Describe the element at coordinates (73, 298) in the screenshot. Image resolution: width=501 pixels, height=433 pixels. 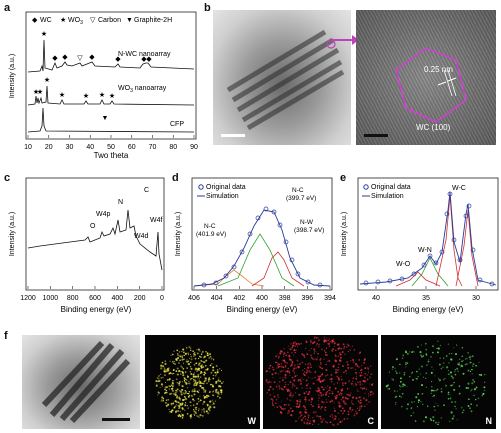
I see `x-tick-label: 800` at that location.